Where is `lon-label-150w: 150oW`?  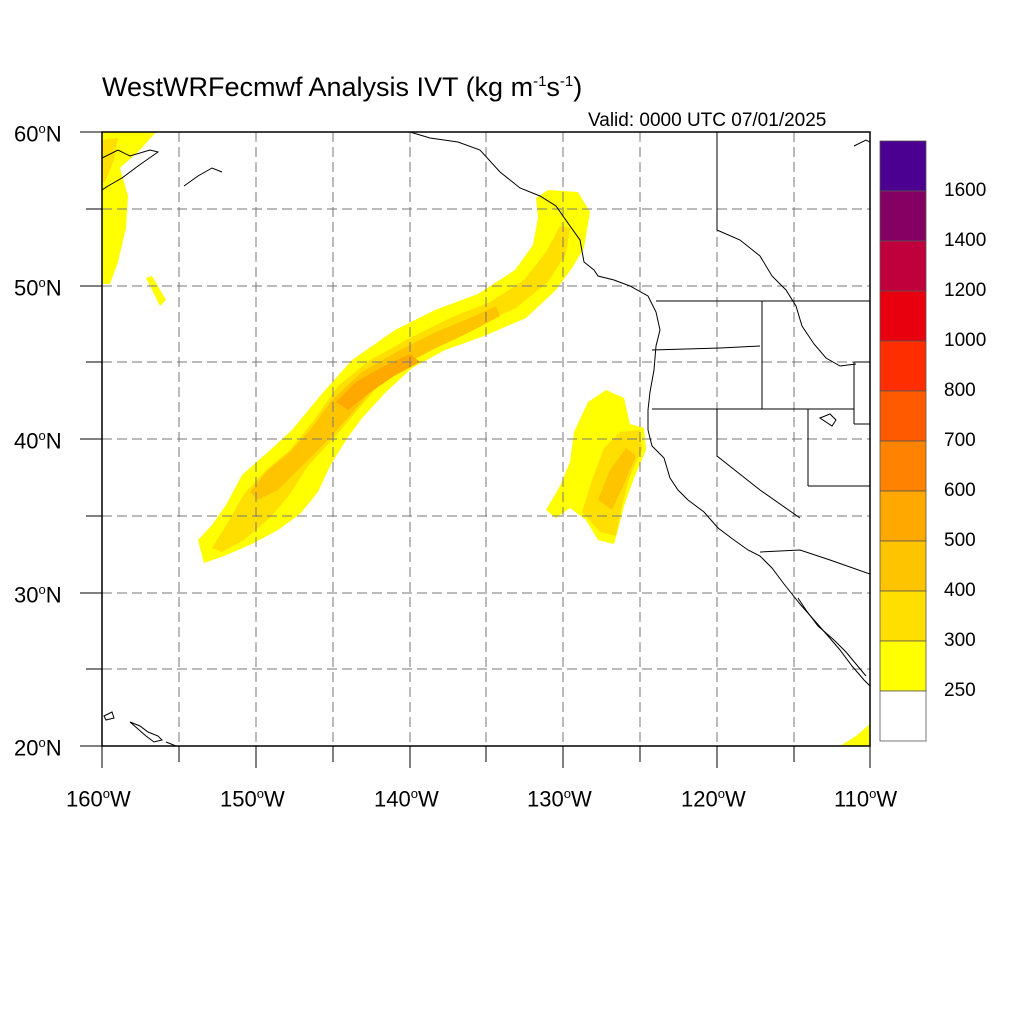
lon-label-150w: 150oW is located at coordinates (252, 799).